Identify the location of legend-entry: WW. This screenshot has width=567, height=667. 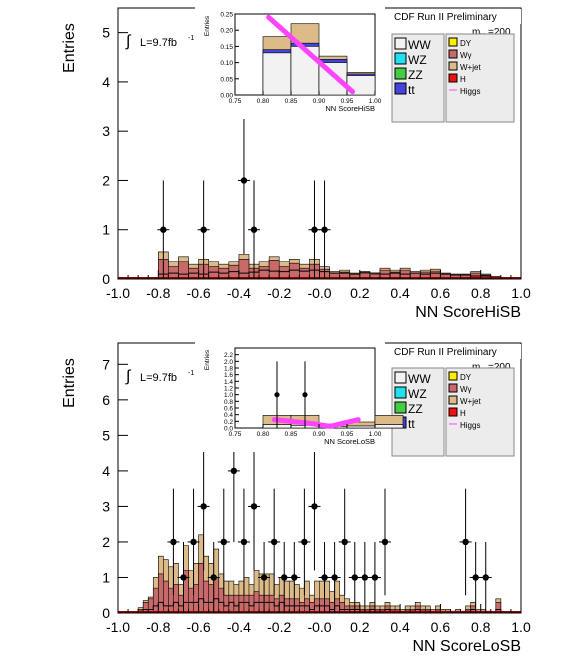
(419, 379).